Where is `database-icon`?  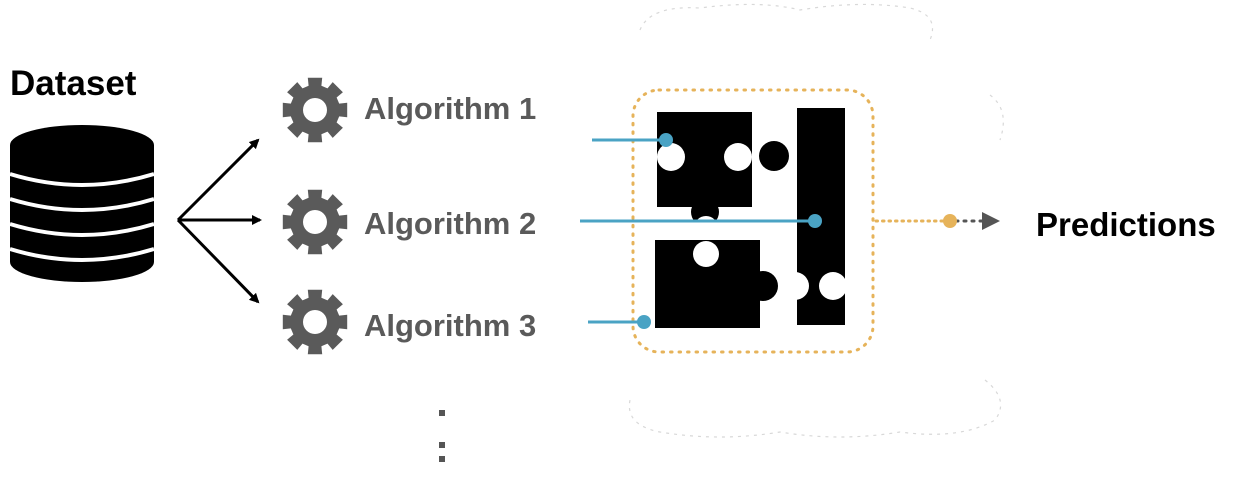 database-icon is located at coordinates (82, 203).